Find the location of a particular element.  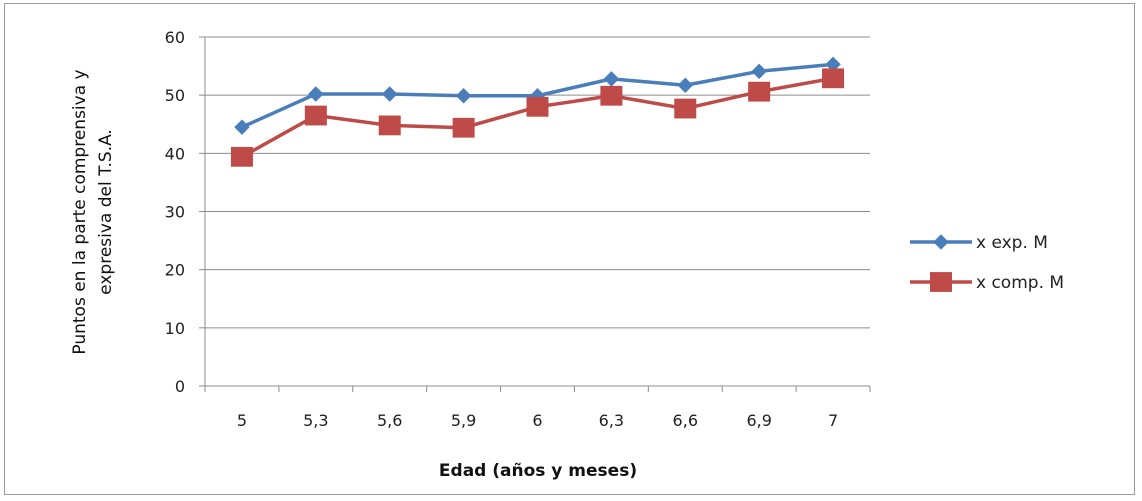

y-tick-label: 10 is located at coordinates (175, 328).